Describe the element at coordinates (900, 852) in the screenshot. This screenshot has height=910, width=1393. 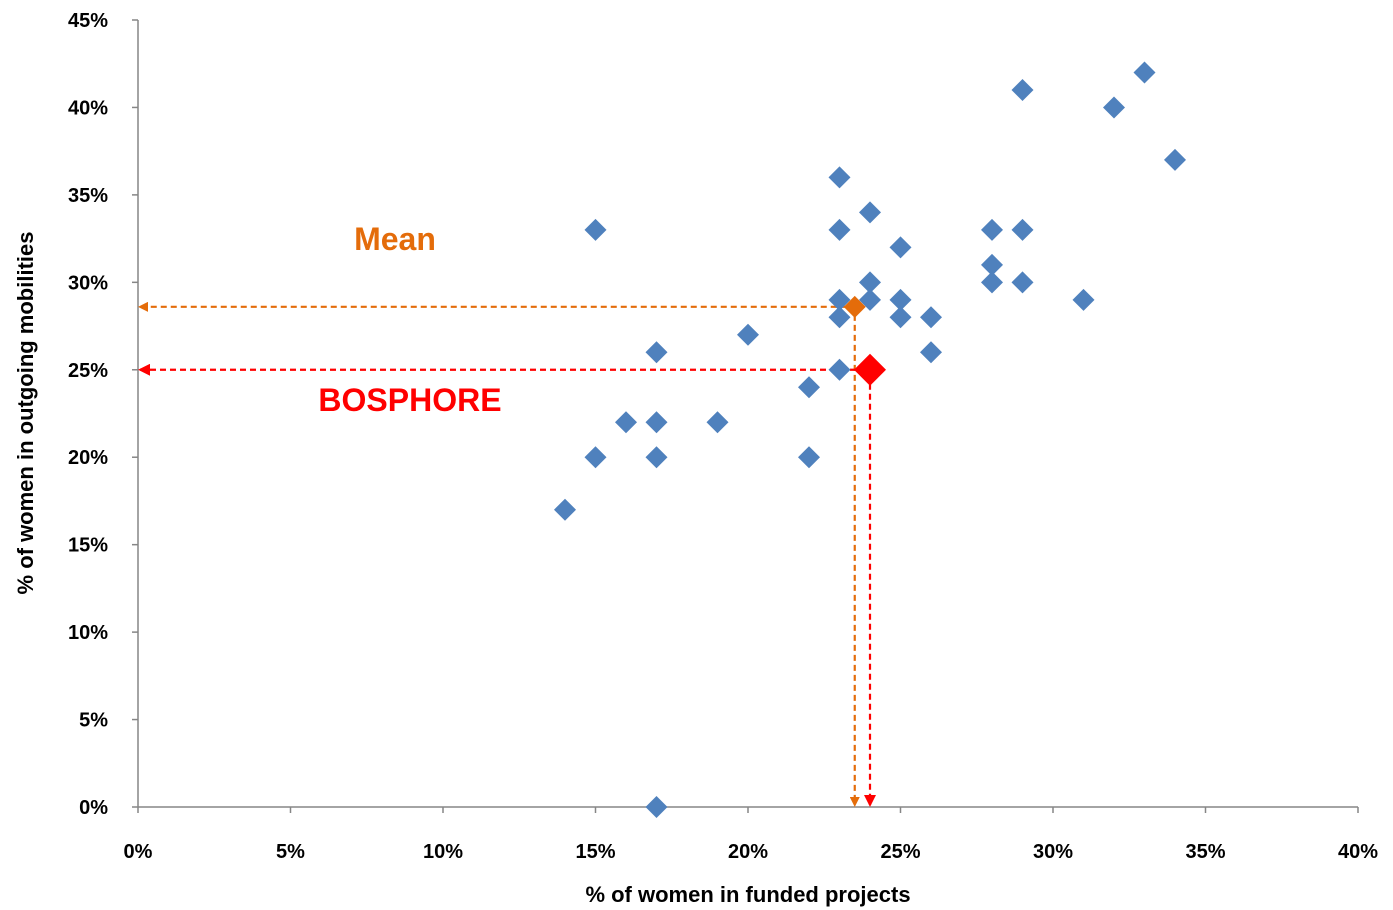
I see `x-tick-label: 25%` at that location.